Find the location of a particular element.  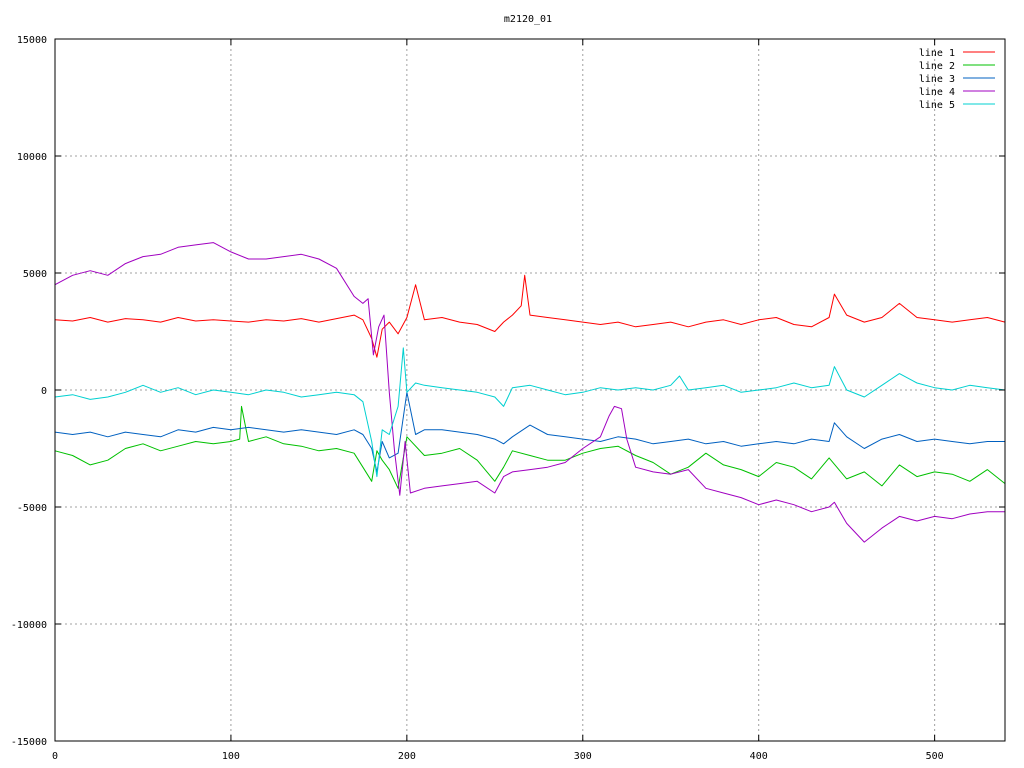

y-tick-label-6: 15000 is located at coordinates (32, 40).